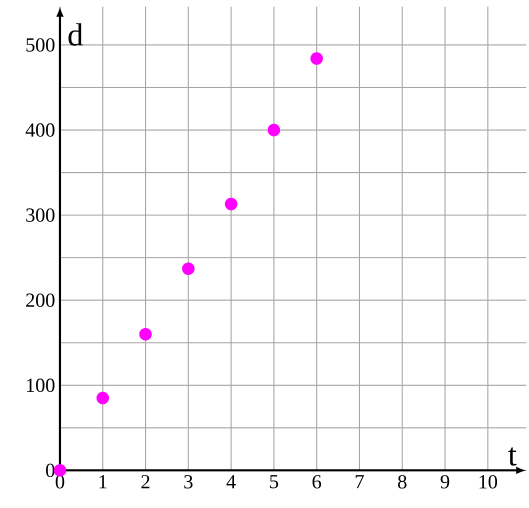  Describe the element at coordinates (402, 482) in the screenshot. I see `x-tick-label: 8` at that location.